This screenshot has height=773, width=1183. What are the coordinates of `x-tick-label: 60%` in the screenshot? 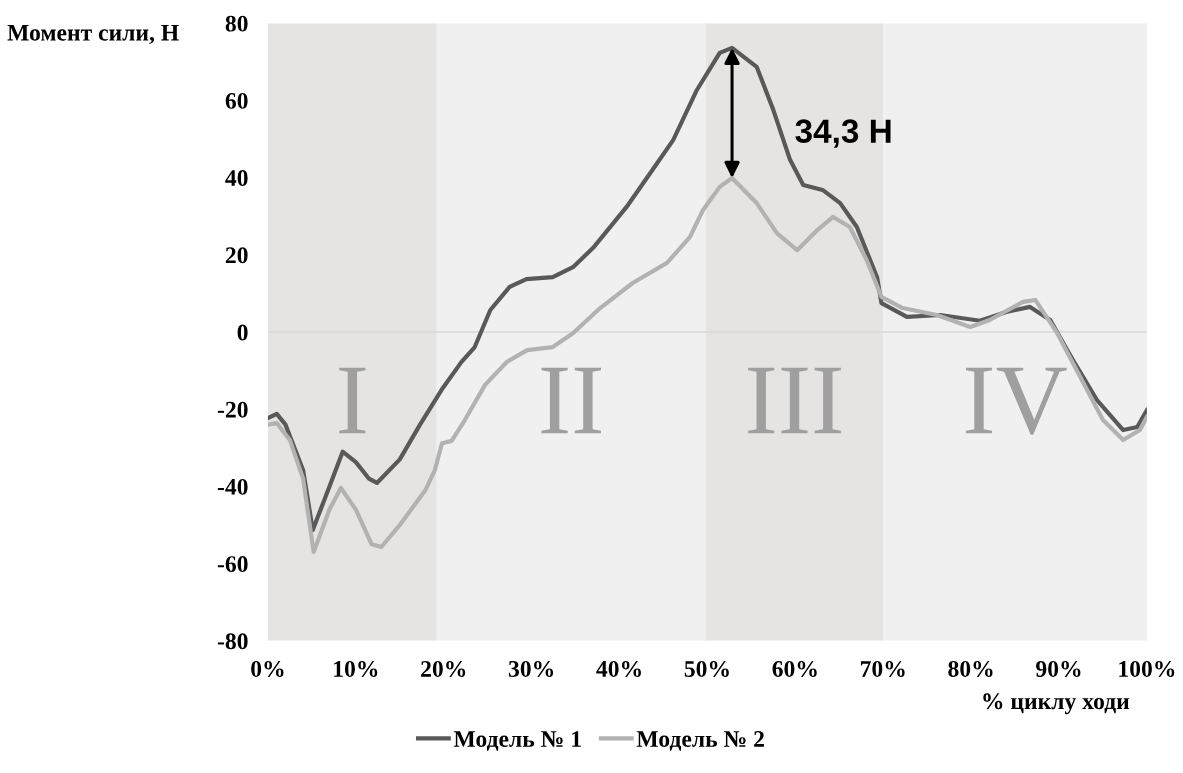 It's located at (794, 668).